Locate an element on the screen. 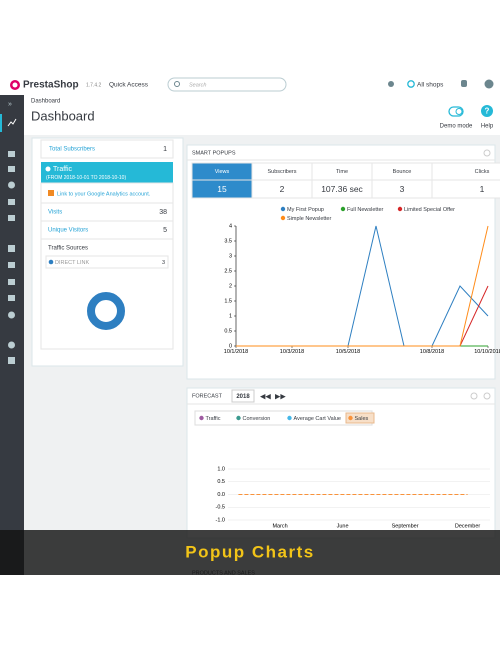 The height and width of the screenshot is (650, 500). x-tick-label: 10/5/2018 is located at coordinates (348, 352).